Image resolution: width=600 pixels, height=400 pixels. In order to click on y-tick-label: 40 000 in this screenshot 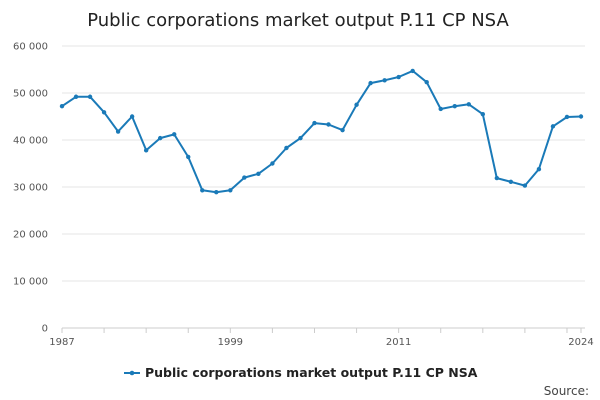, I will do `click(30, 141)`.